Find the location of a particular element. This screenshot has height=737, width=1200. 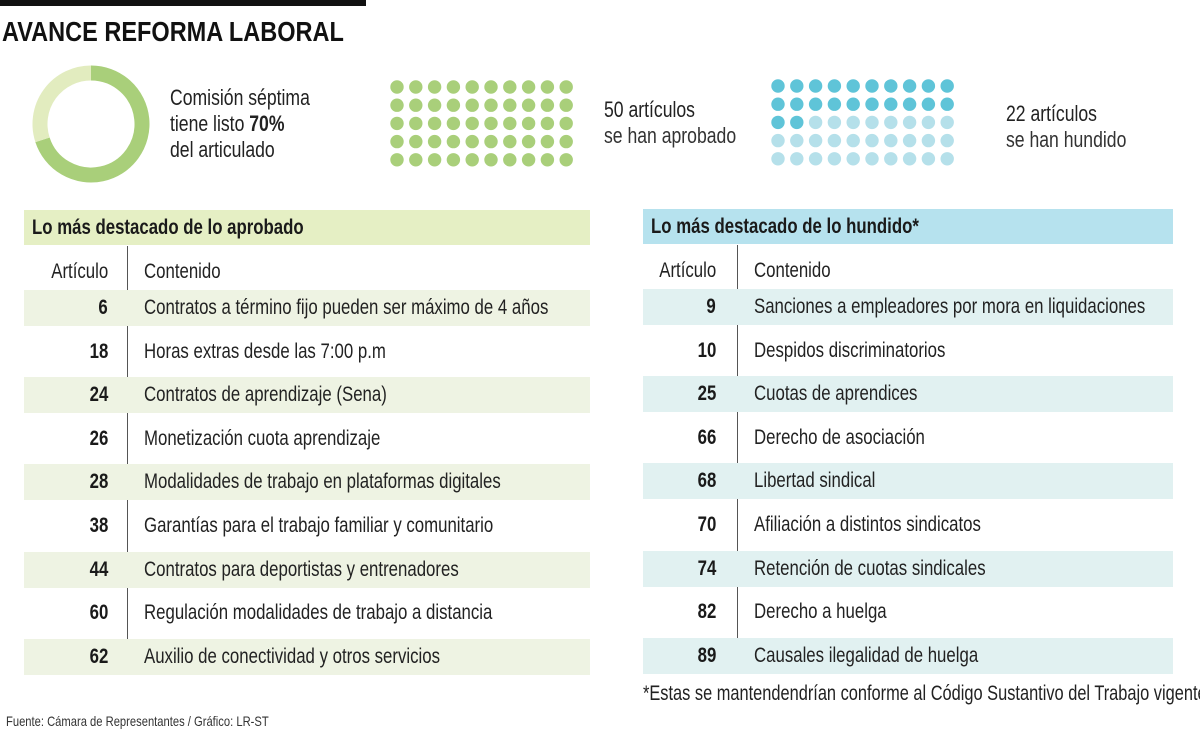

table-row: 82 Derecho a huelga is located at coordinates (908, 612).